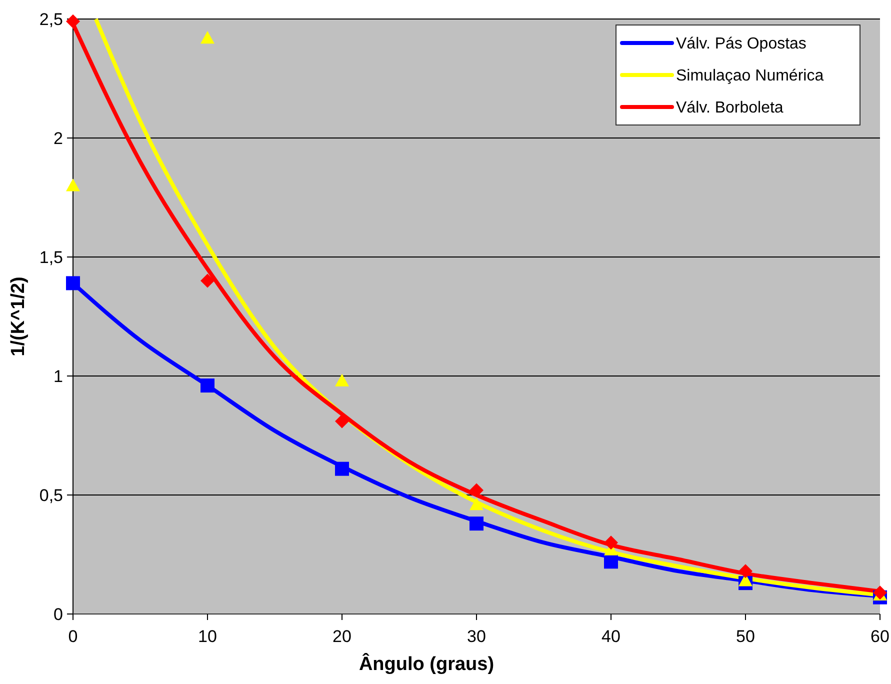 Image resolution: width=891 pixels, height=684 pixels. I want to click on legend-label: Válv. Pás Opostas, so click(741, 44).